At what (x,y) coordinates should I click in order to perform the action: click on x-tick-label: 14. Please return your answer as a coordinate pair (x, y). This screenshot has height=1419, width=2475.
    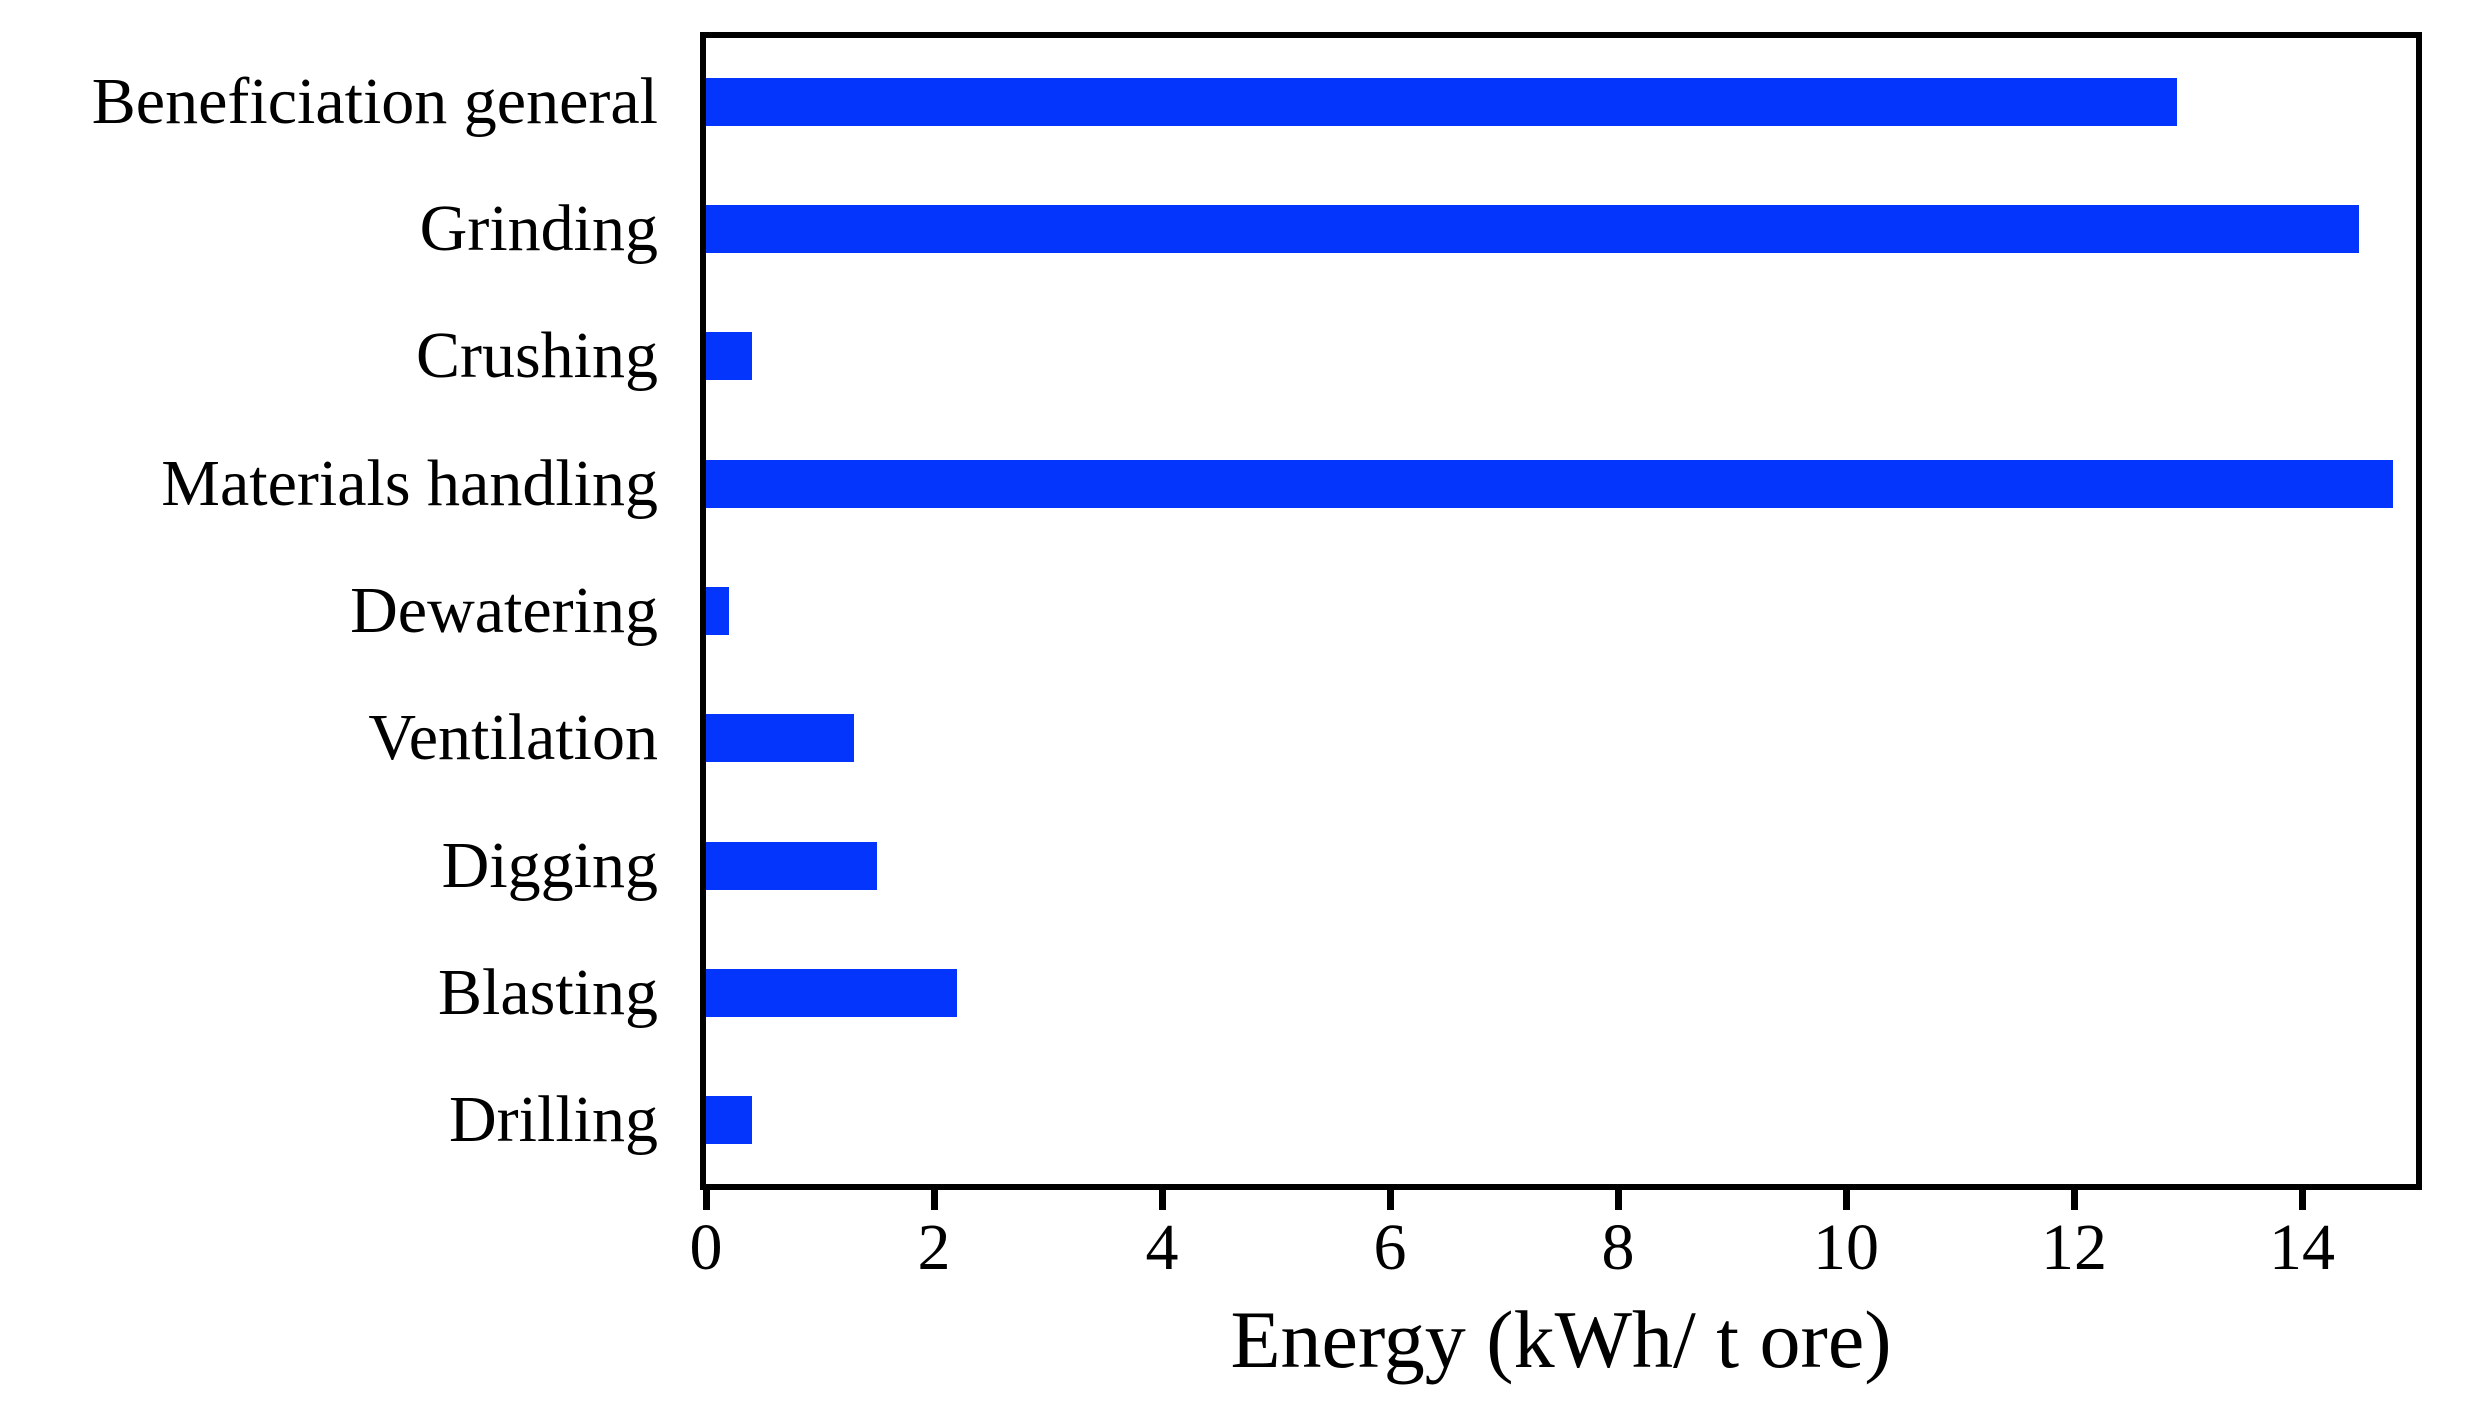
    Looking at the image, I should click on (2302, 1247).